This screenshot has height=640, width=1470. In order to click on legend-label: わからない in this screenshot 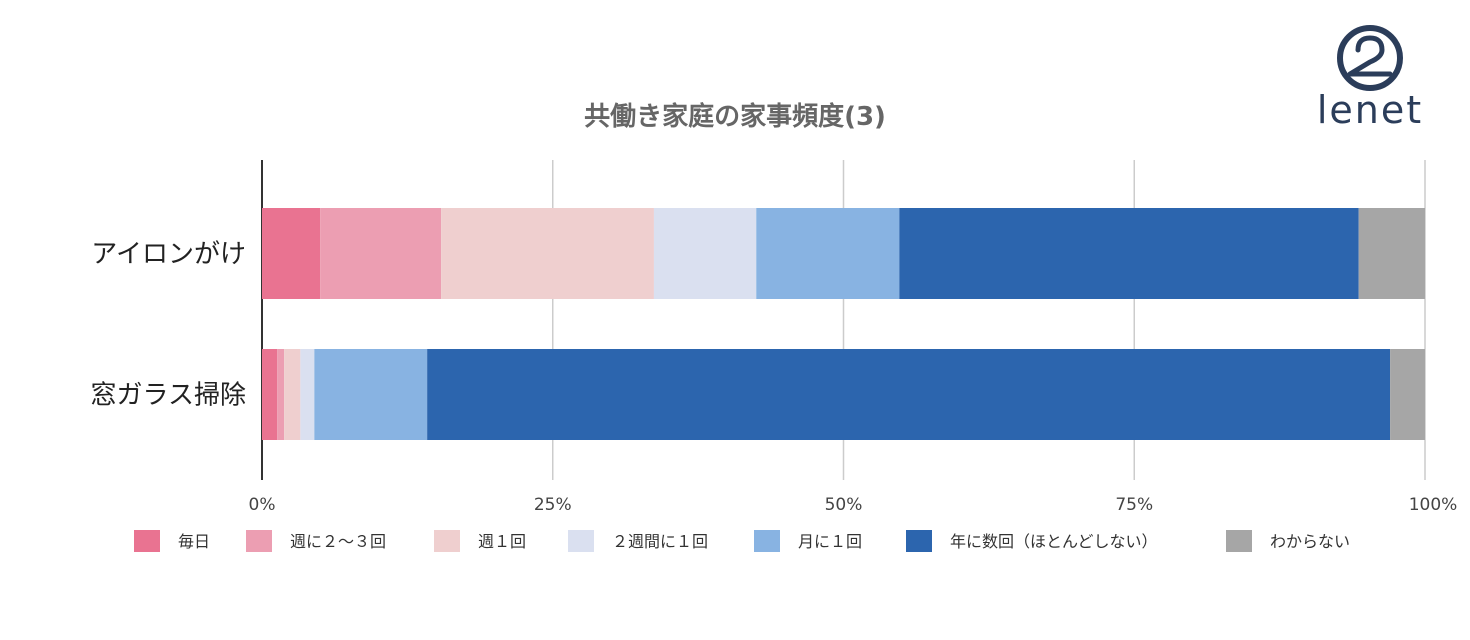, I will do `click(1310, 541)`.